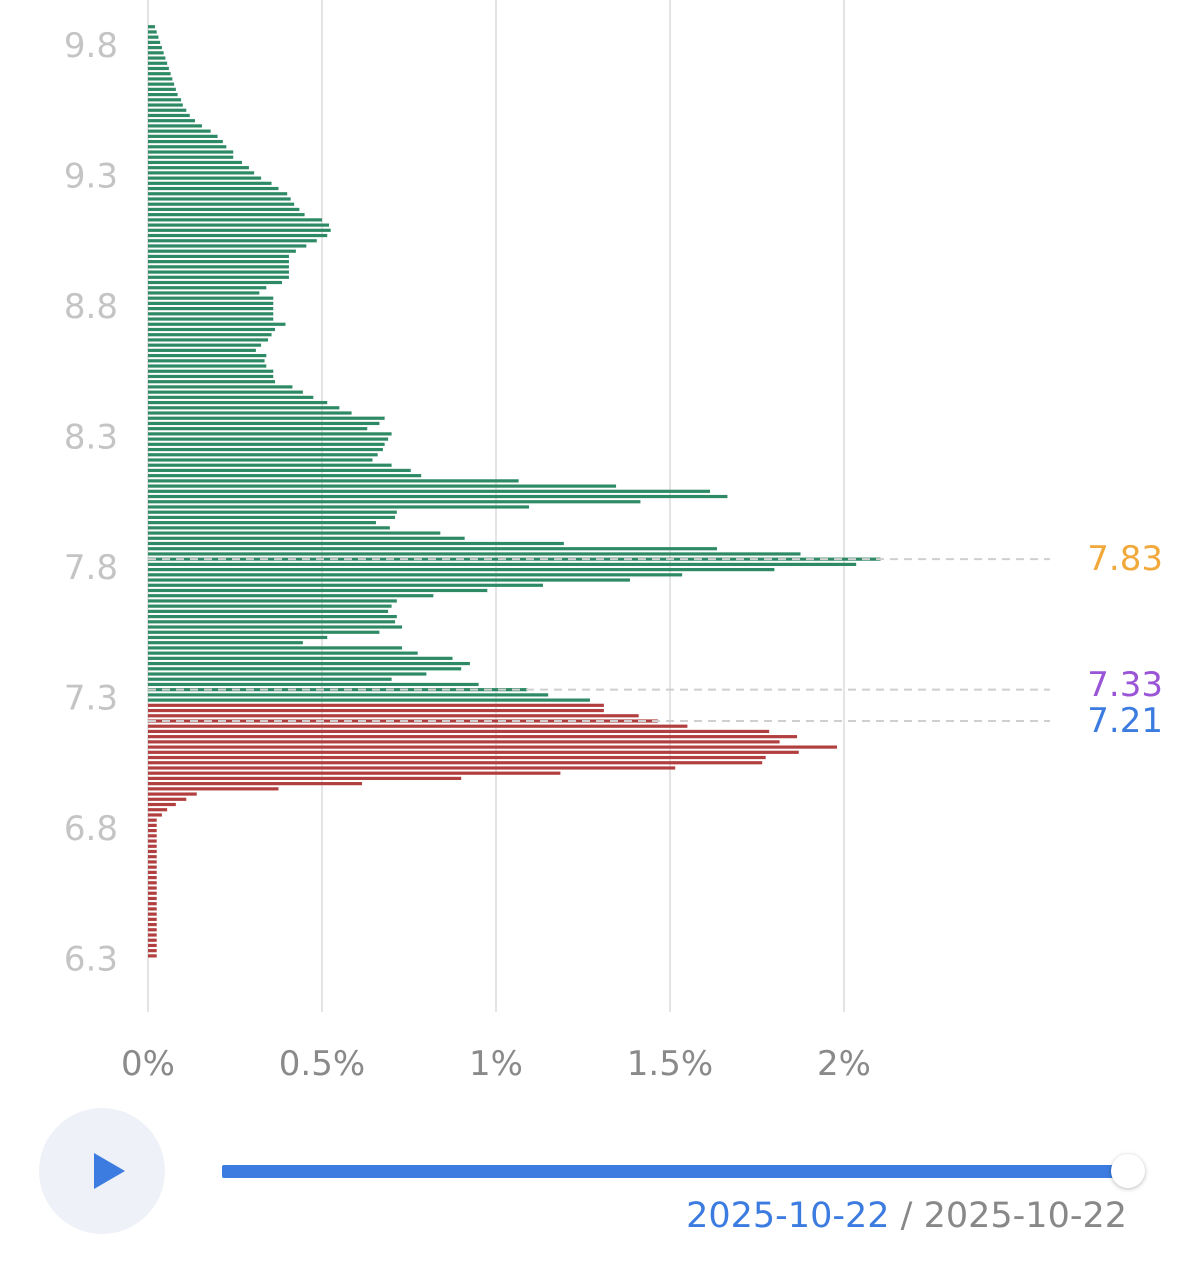  I want to click on marker-label: 7.33, so click(1125, 685).